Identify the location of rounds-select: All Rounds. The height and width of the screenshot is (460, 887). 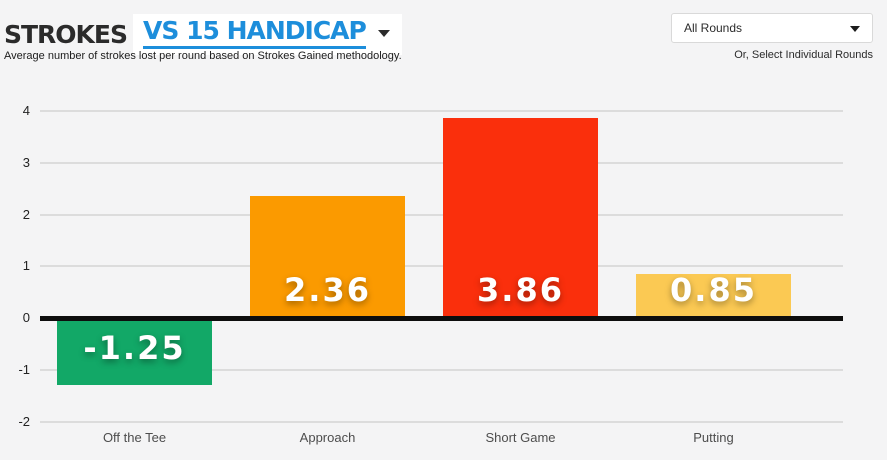
(772, 28).